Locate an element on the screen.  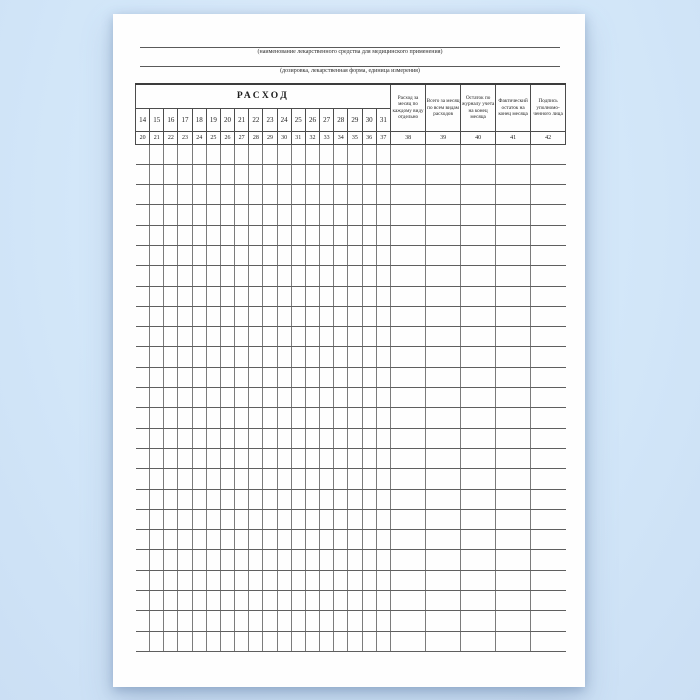
day-number-cell: 20 is located at coordinates (227, 119).